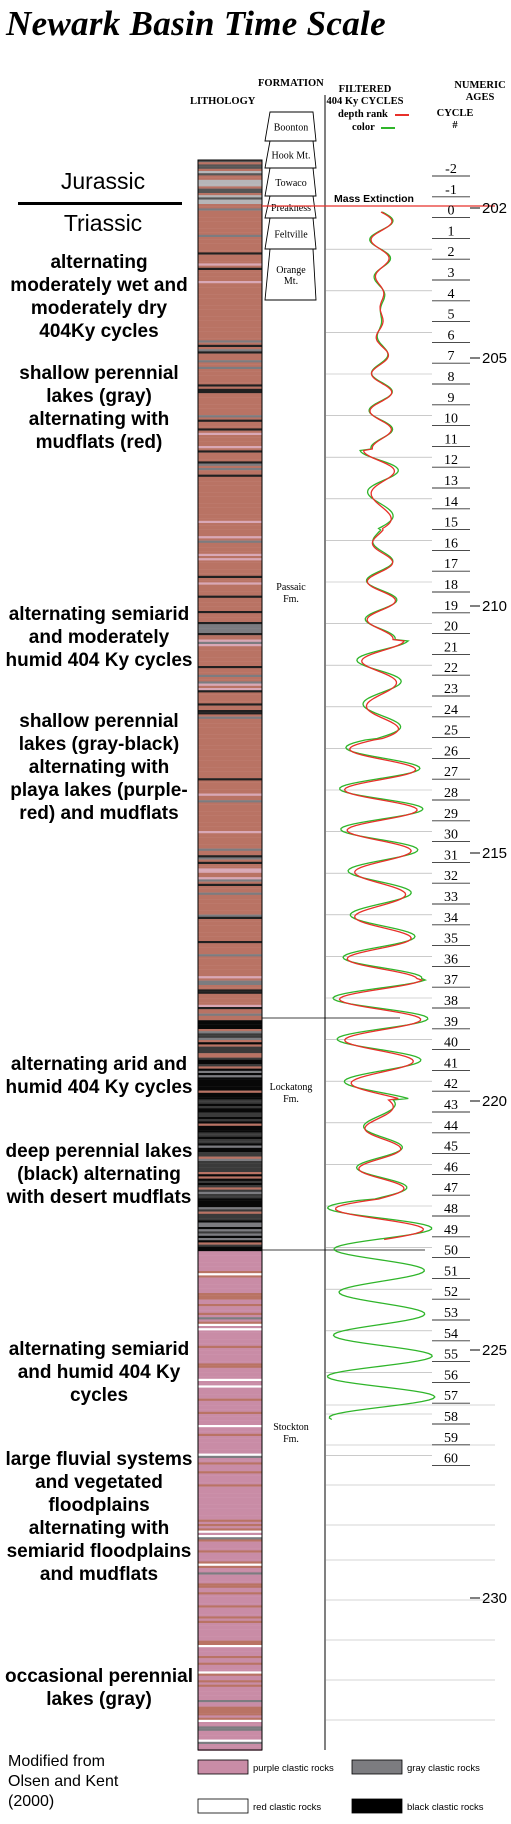 The width and height of the screenshot is (511, 1824). I want to click on age-label: 225, so click(494, 1350).